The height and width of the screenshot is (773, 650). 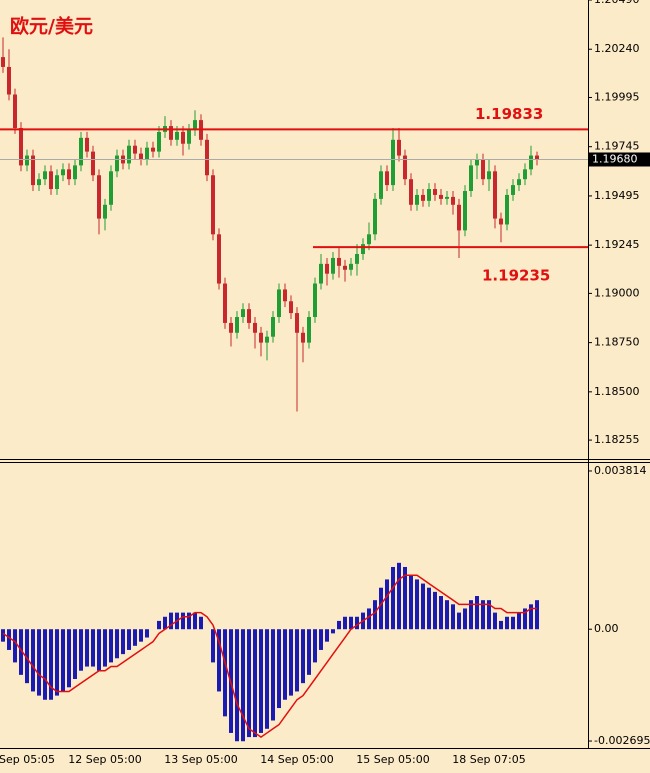 I want to click on x-tick-label: 12 Sep 05:00, so click(x=104, y=759).